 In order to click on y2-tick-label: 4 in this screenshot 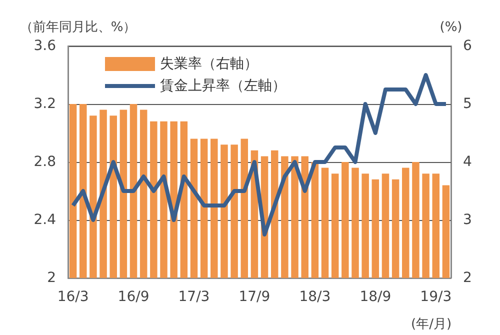, I will do `click(467, 162)`.